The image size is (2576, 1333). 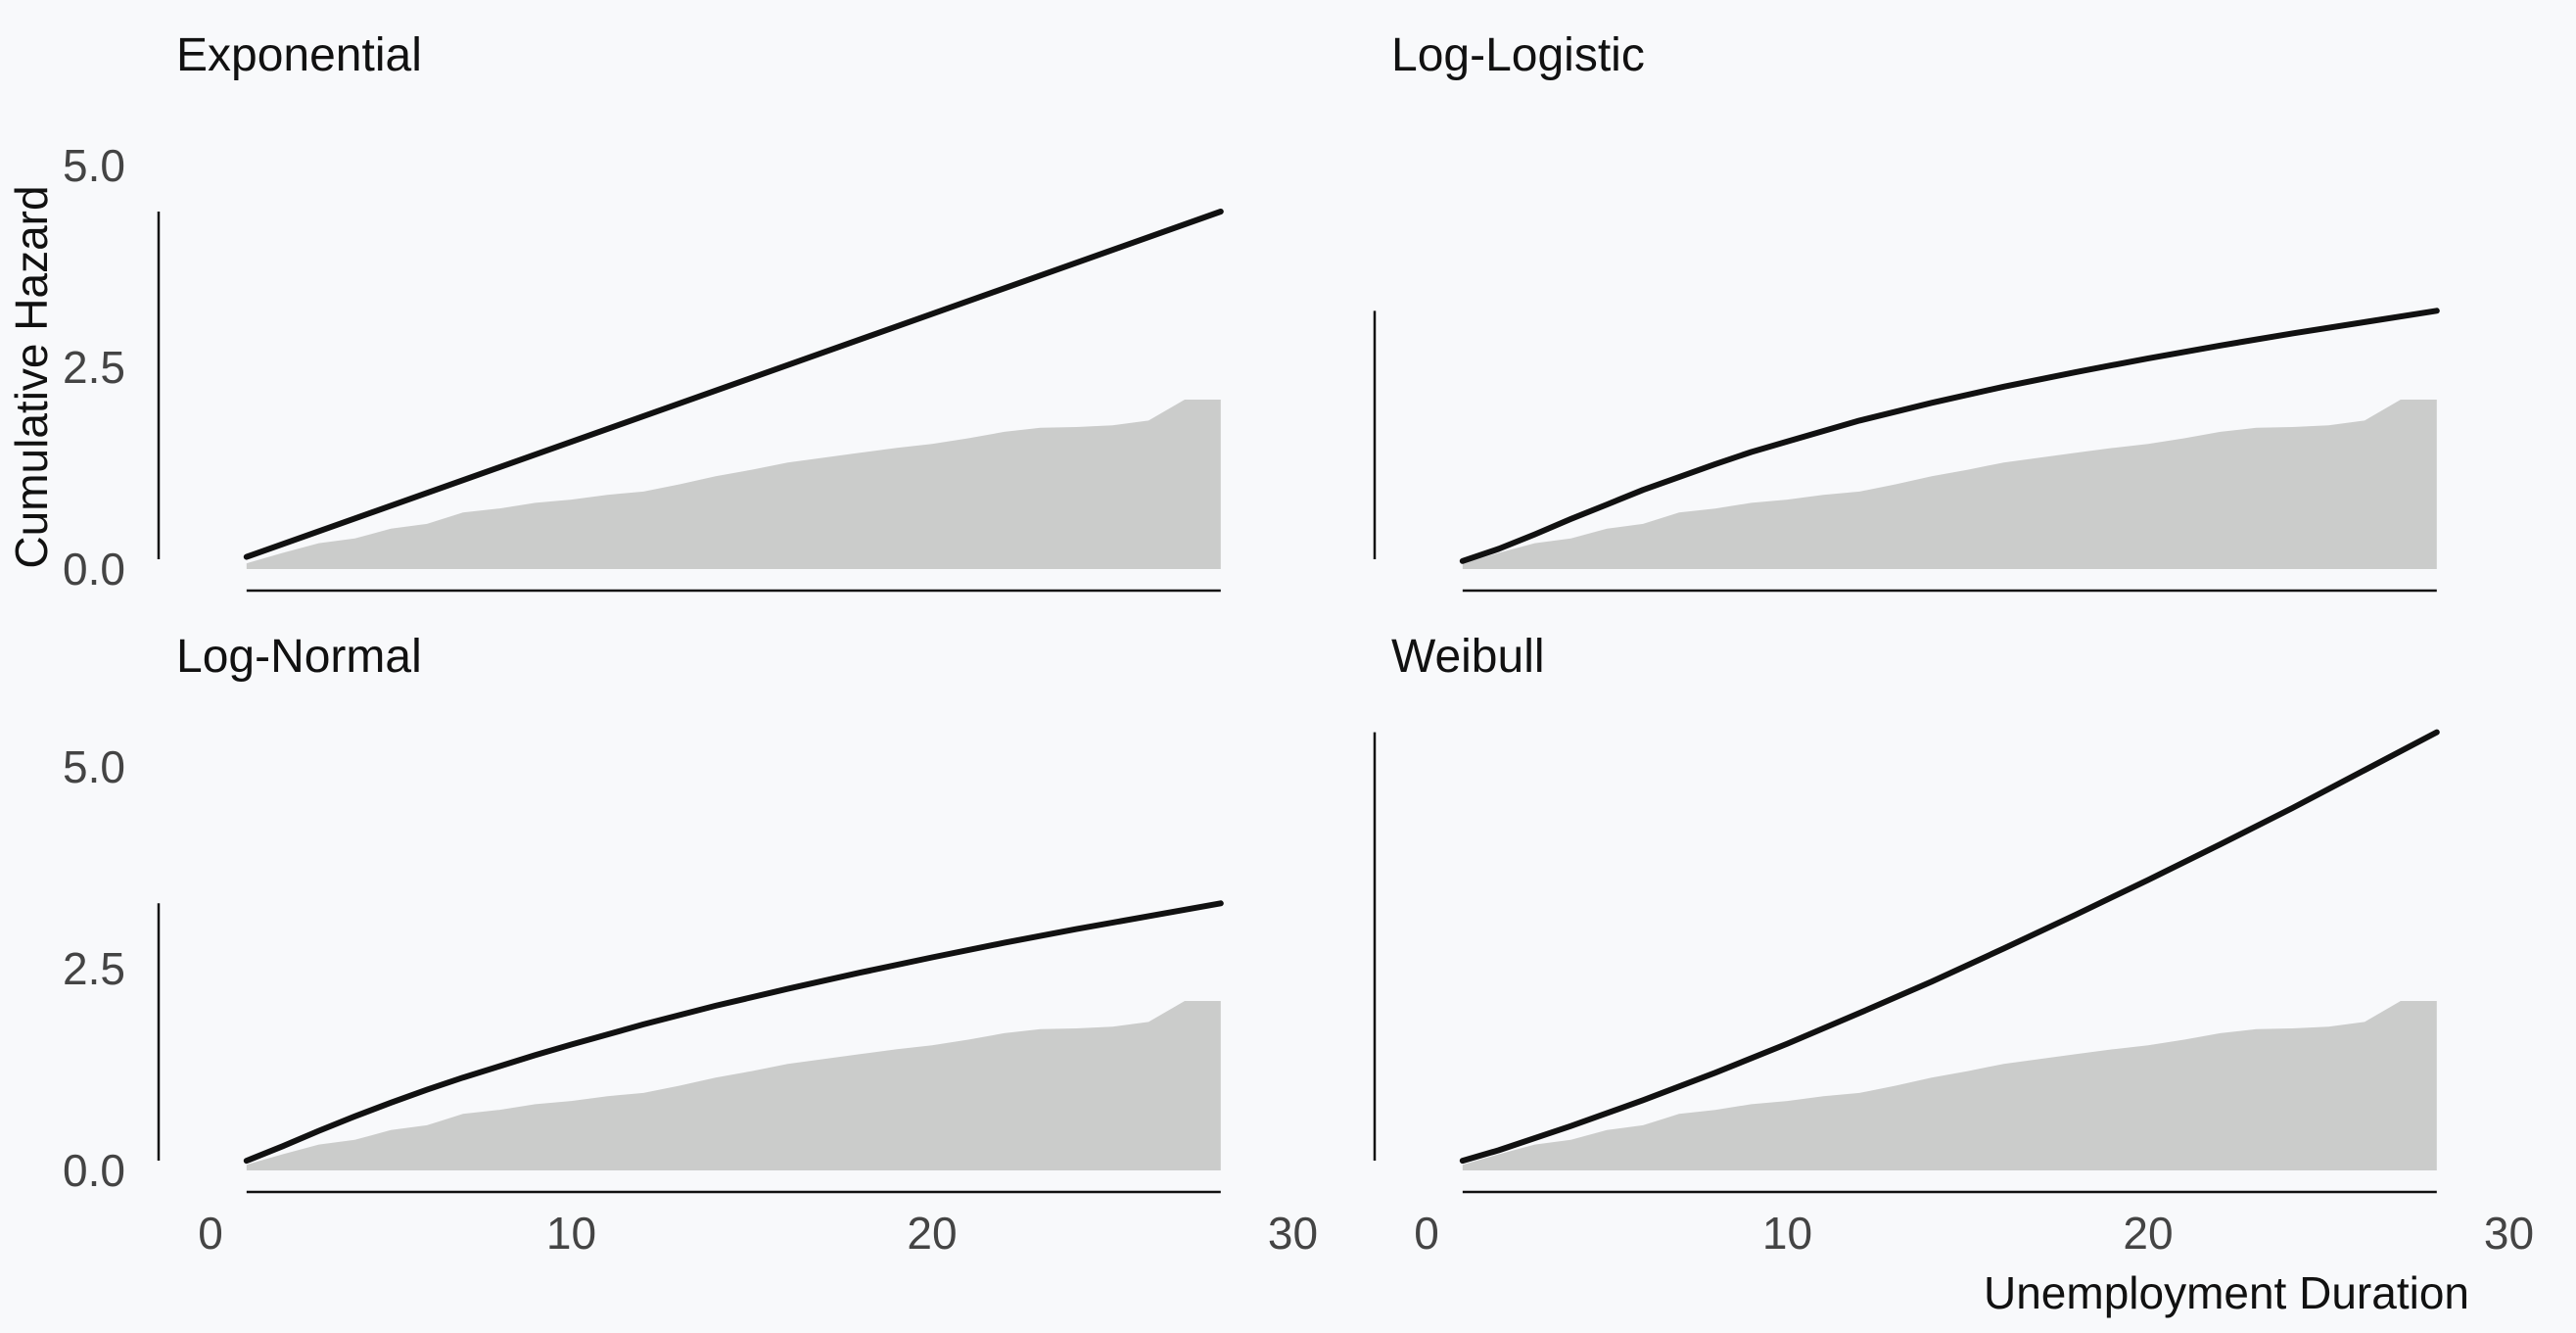 What do you see at coordinates (299, 657) in the screenshot?
I see `panel-title: Log-Normal` at bounding box center [299, 657].